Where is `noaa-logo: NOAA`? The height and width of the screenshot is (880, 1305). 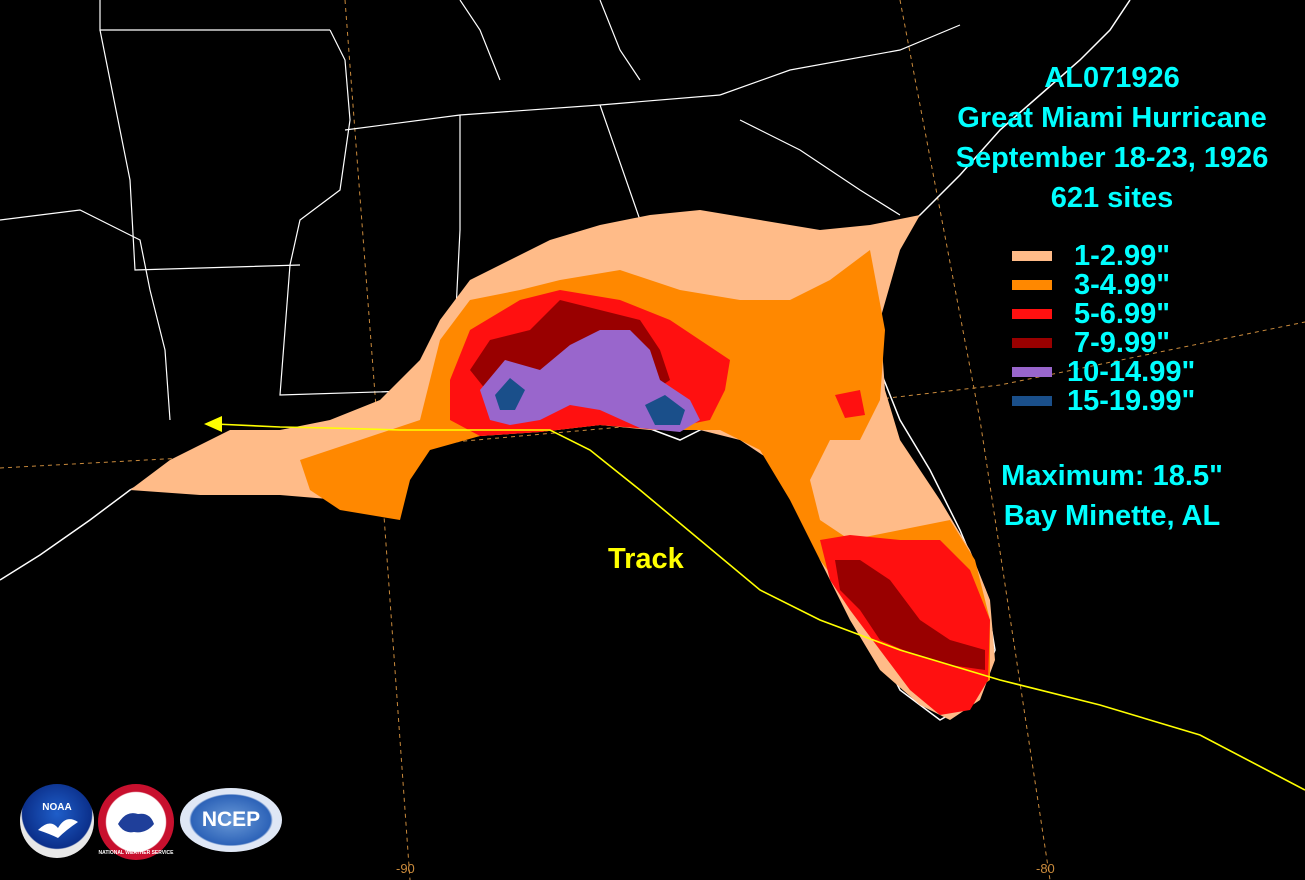
noaa-logo: NOAA is located at coordinates (57, 821).